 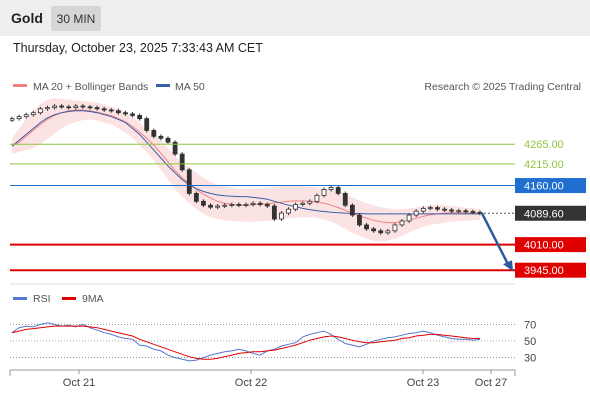 What do you see at coordinates (544, 165) in the screenshot?
I see `level-label: 4215.00` at bounding box center [544, 165].